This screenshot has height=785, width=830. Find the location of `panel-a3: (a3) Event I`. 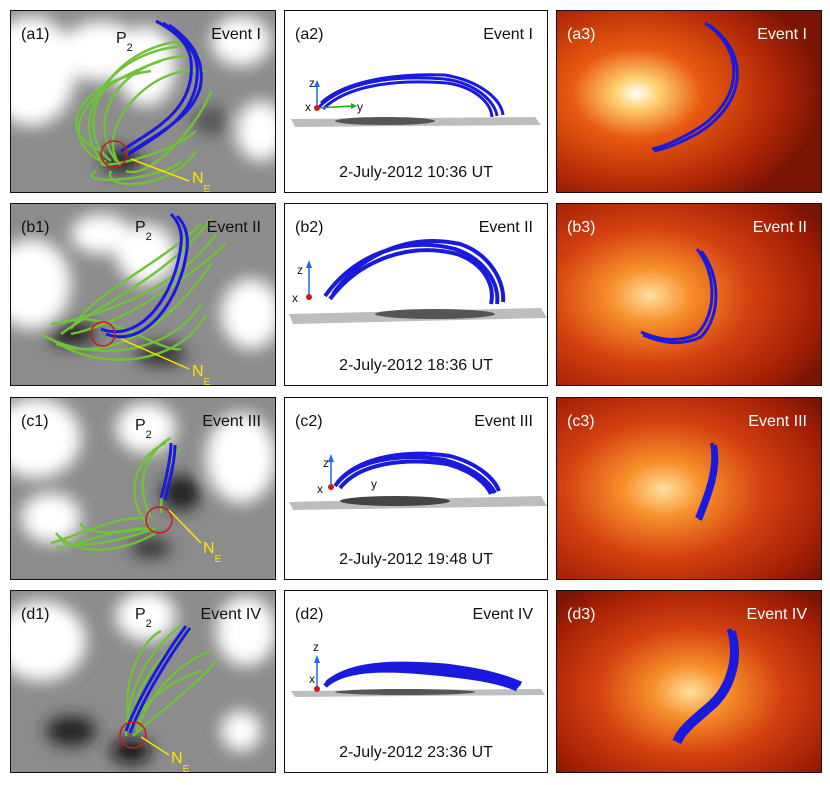

panel-a3: (a3) Event I is located at coordinates (689, 101).